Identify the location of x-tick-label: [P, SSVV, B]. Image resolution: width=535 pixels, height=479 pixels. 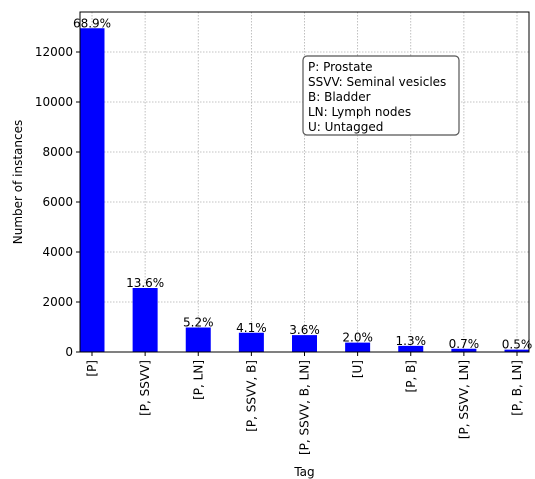
(251, 396).